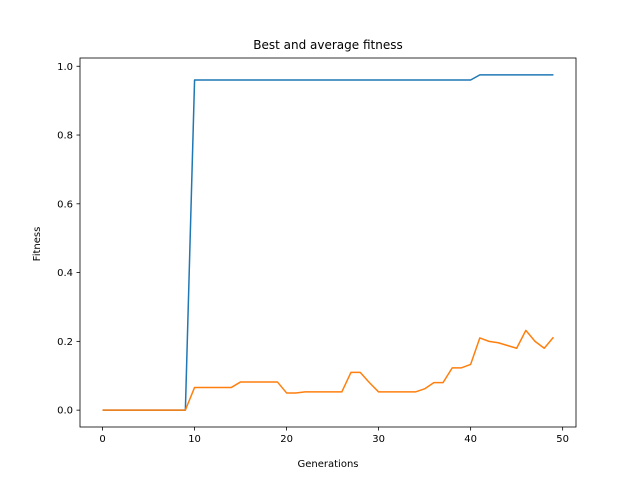 The width and height of the screenshot is (640, 480). What do you see at coordinates (65, 342) in the screenshot?
I see `y-tick-label: 0.2` at bounding box center [65, 342].